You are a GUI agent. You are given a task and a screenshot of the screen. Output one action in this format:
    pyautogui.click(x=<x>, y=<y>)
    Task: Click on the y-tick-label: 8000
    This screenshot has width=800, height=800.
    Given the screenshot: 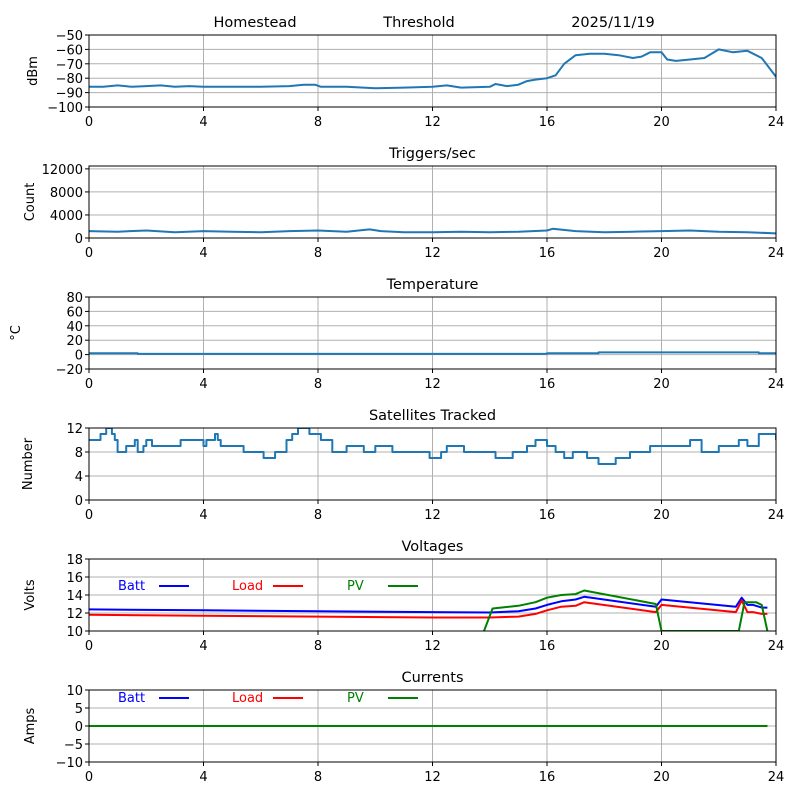 What is the action you would take?
    pyautogui.click(x=66, y=193)
    